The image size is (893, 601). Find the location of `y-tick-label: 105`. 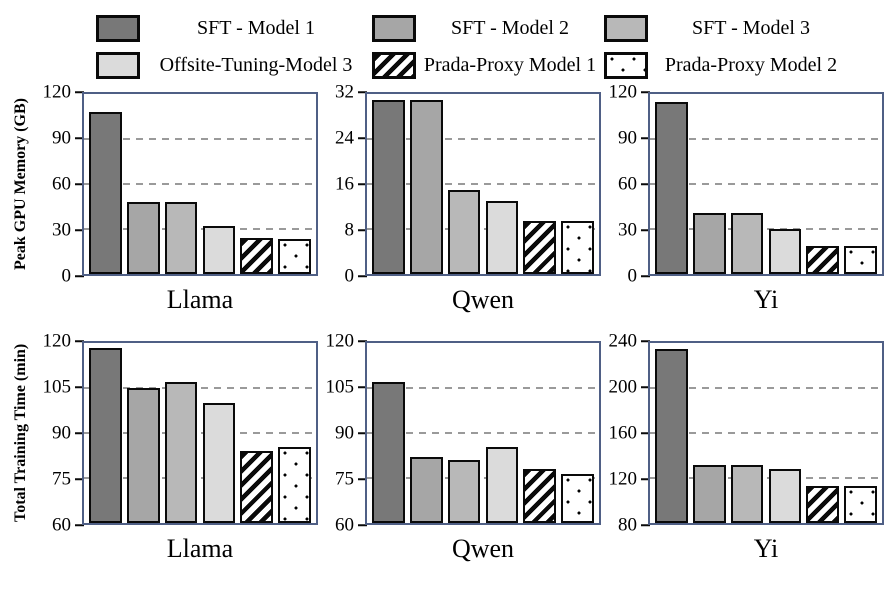

y-tick-label: 105 is located at coordinates (340, 387).